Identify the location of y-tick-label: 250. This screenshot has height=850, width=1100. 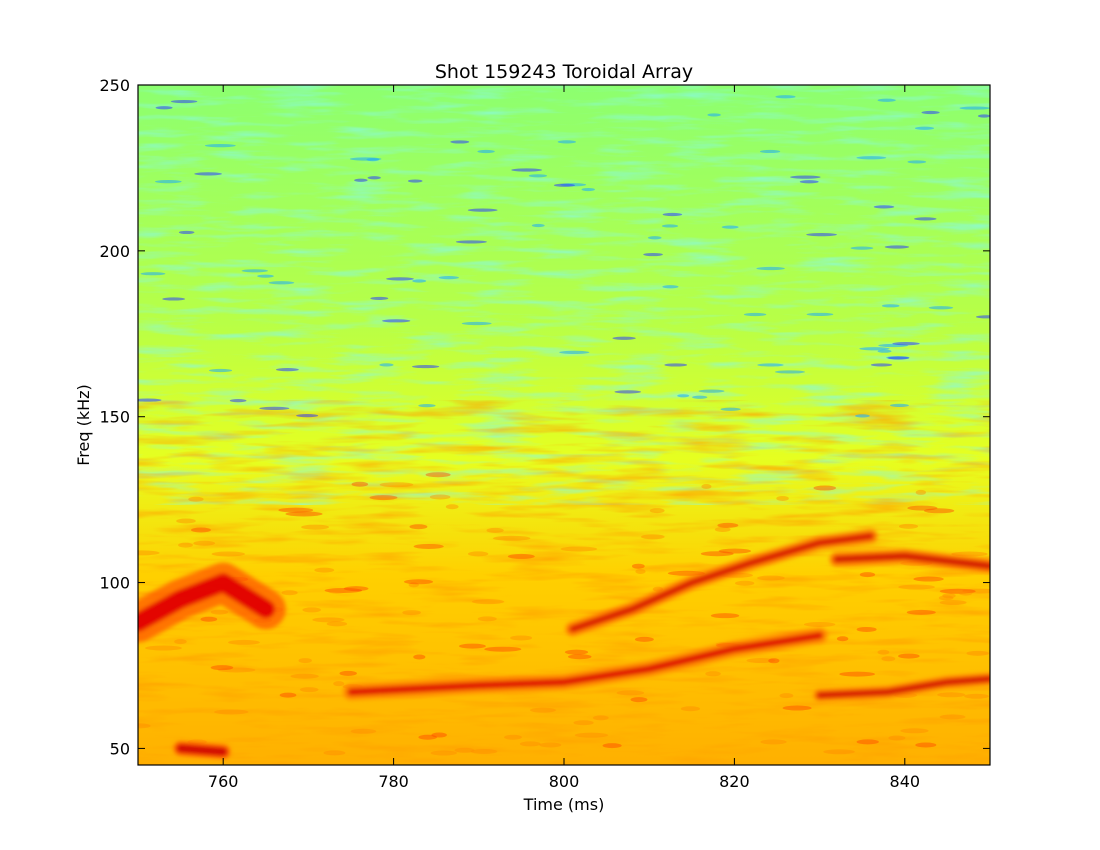
(114, 85).